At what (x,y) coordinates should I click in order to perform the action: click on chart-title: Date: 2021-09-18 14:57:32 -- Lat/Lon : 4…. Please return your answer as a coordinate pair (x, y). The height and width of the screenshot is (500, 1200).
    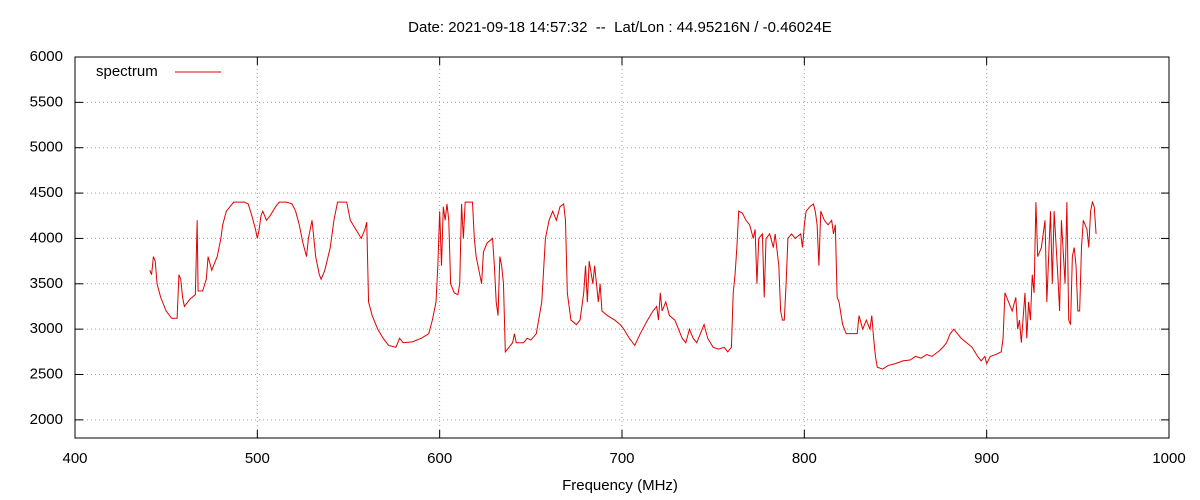
    Looking at the image, I should click on (620, 27).